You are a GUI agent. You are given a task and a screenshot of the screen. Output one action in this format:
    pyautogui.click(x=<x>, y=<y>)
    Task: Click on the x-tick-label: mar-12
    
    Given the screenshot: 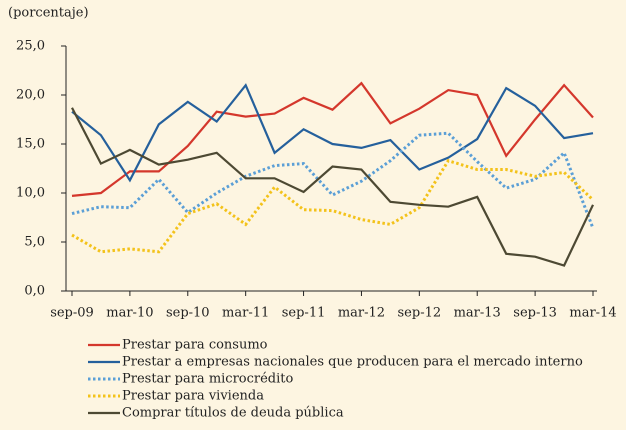 What is the action you would take?
    pyautogui.click(x=361, y=313)
    